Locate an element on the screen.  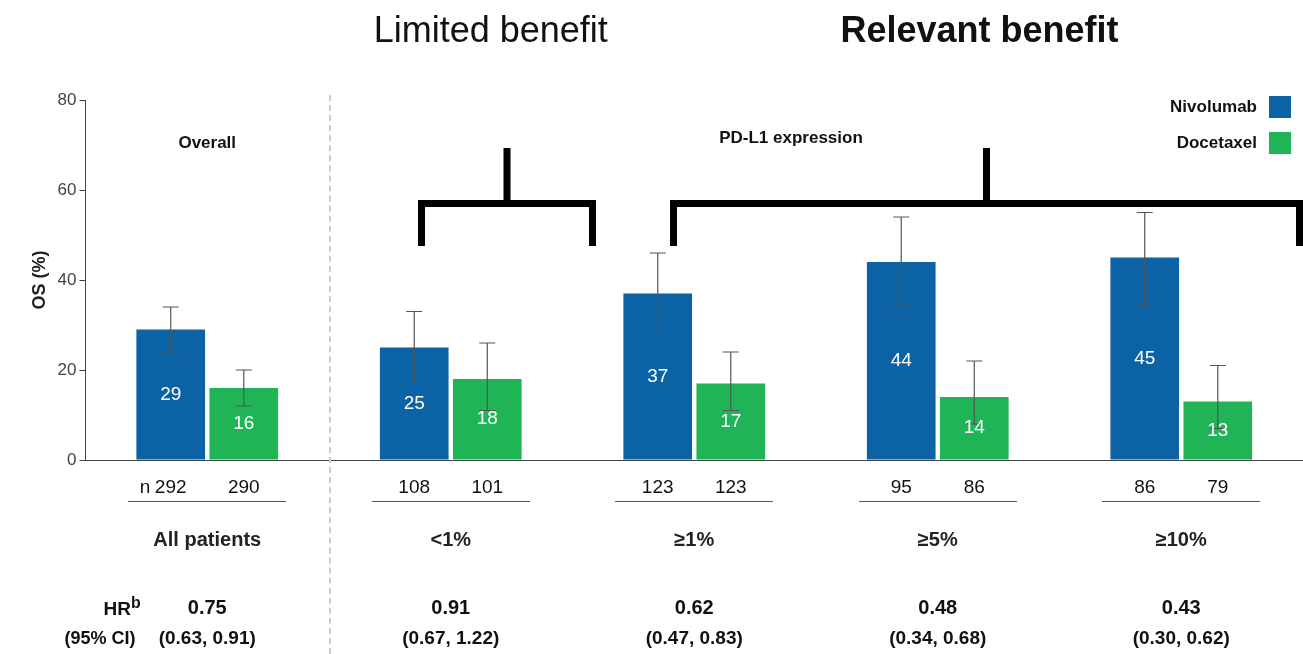
data-label: 44 is located at coordinates (901, 359).